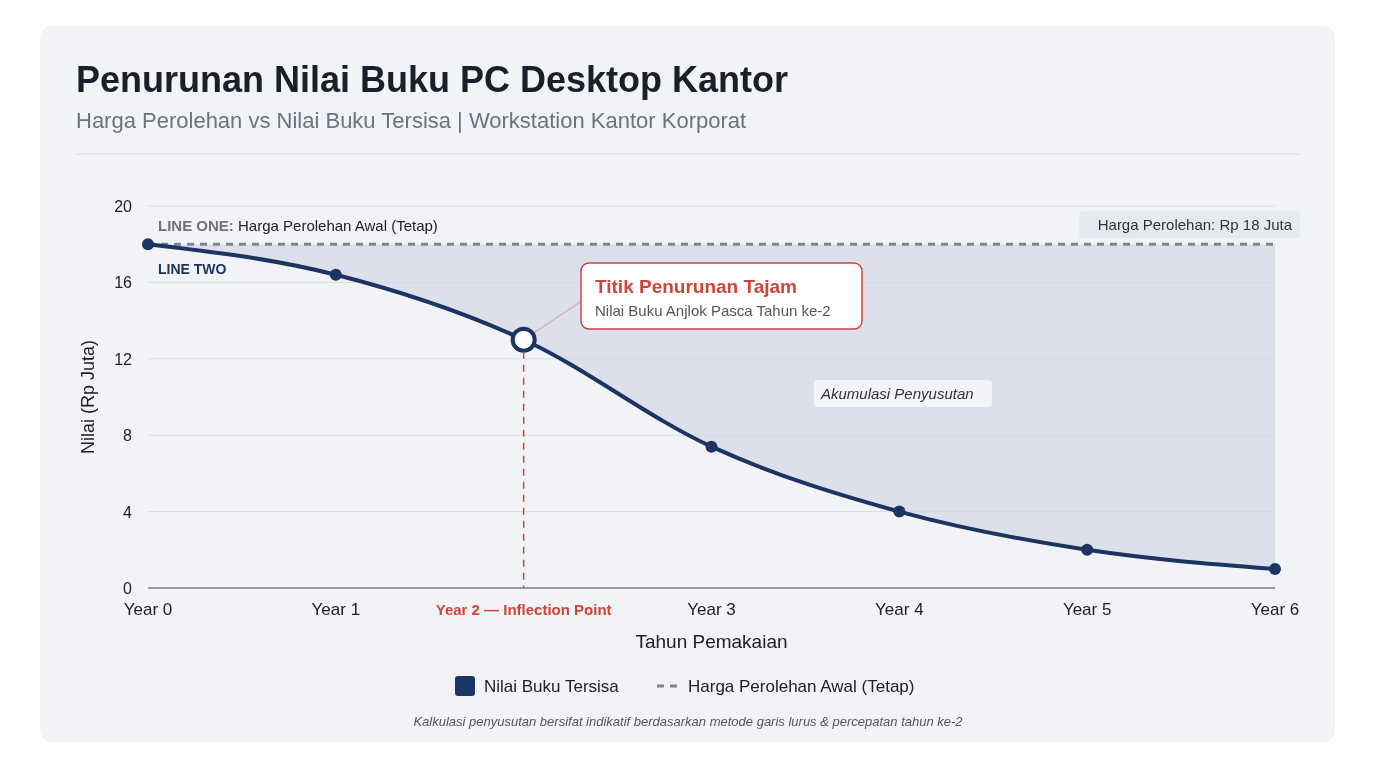 The width and height of the screenshot is (1376, 768). What do you see at coordinates (1087, 609) in the screenshot?
I see `x-tick-label: Year 5` at bounding box center [1087, 609].